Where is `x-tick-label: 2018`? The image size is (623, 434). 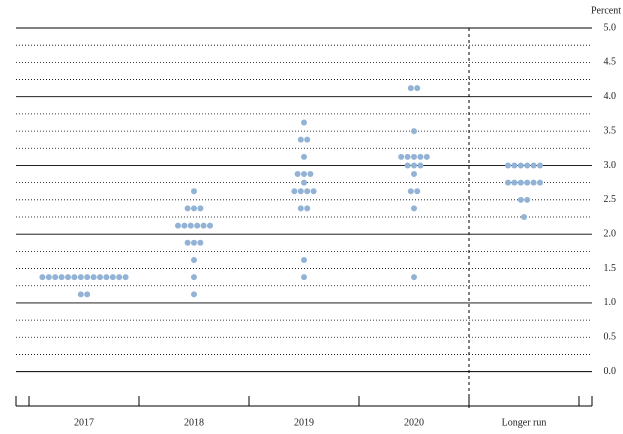
x-tick-label: 2018 is located at coordinates (194, 422).